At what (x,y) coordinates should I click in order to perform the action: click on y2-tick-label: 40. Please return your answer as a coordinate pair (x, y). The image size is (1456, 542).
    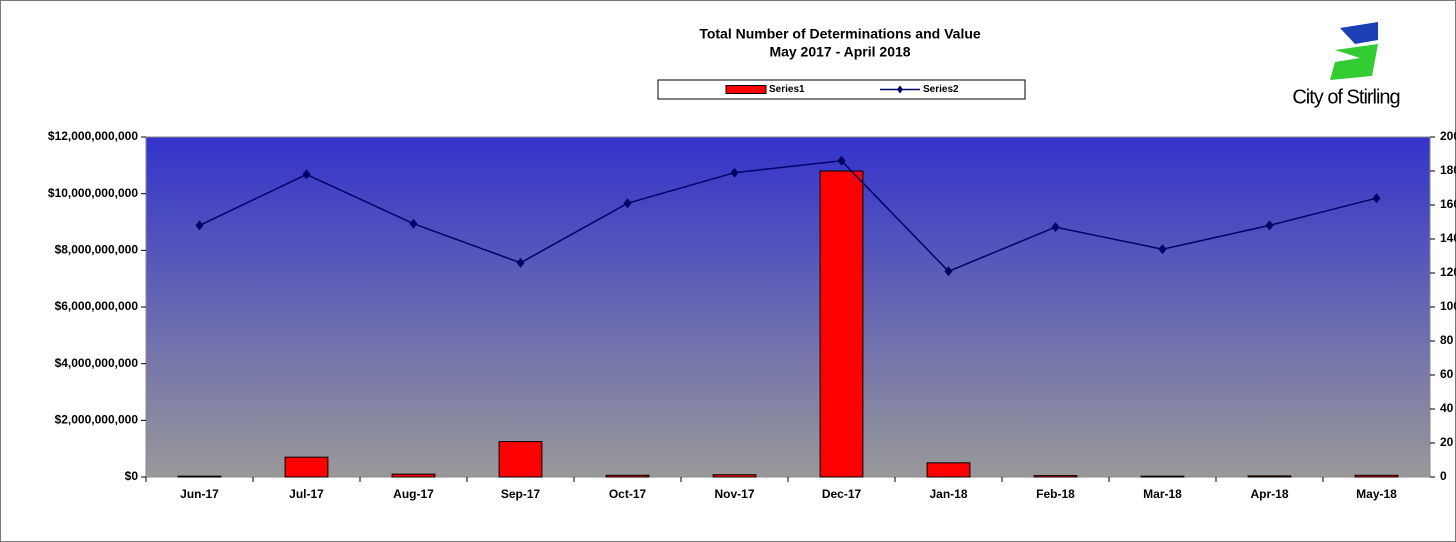
    Looking at the image, I should click on (1447, 408).